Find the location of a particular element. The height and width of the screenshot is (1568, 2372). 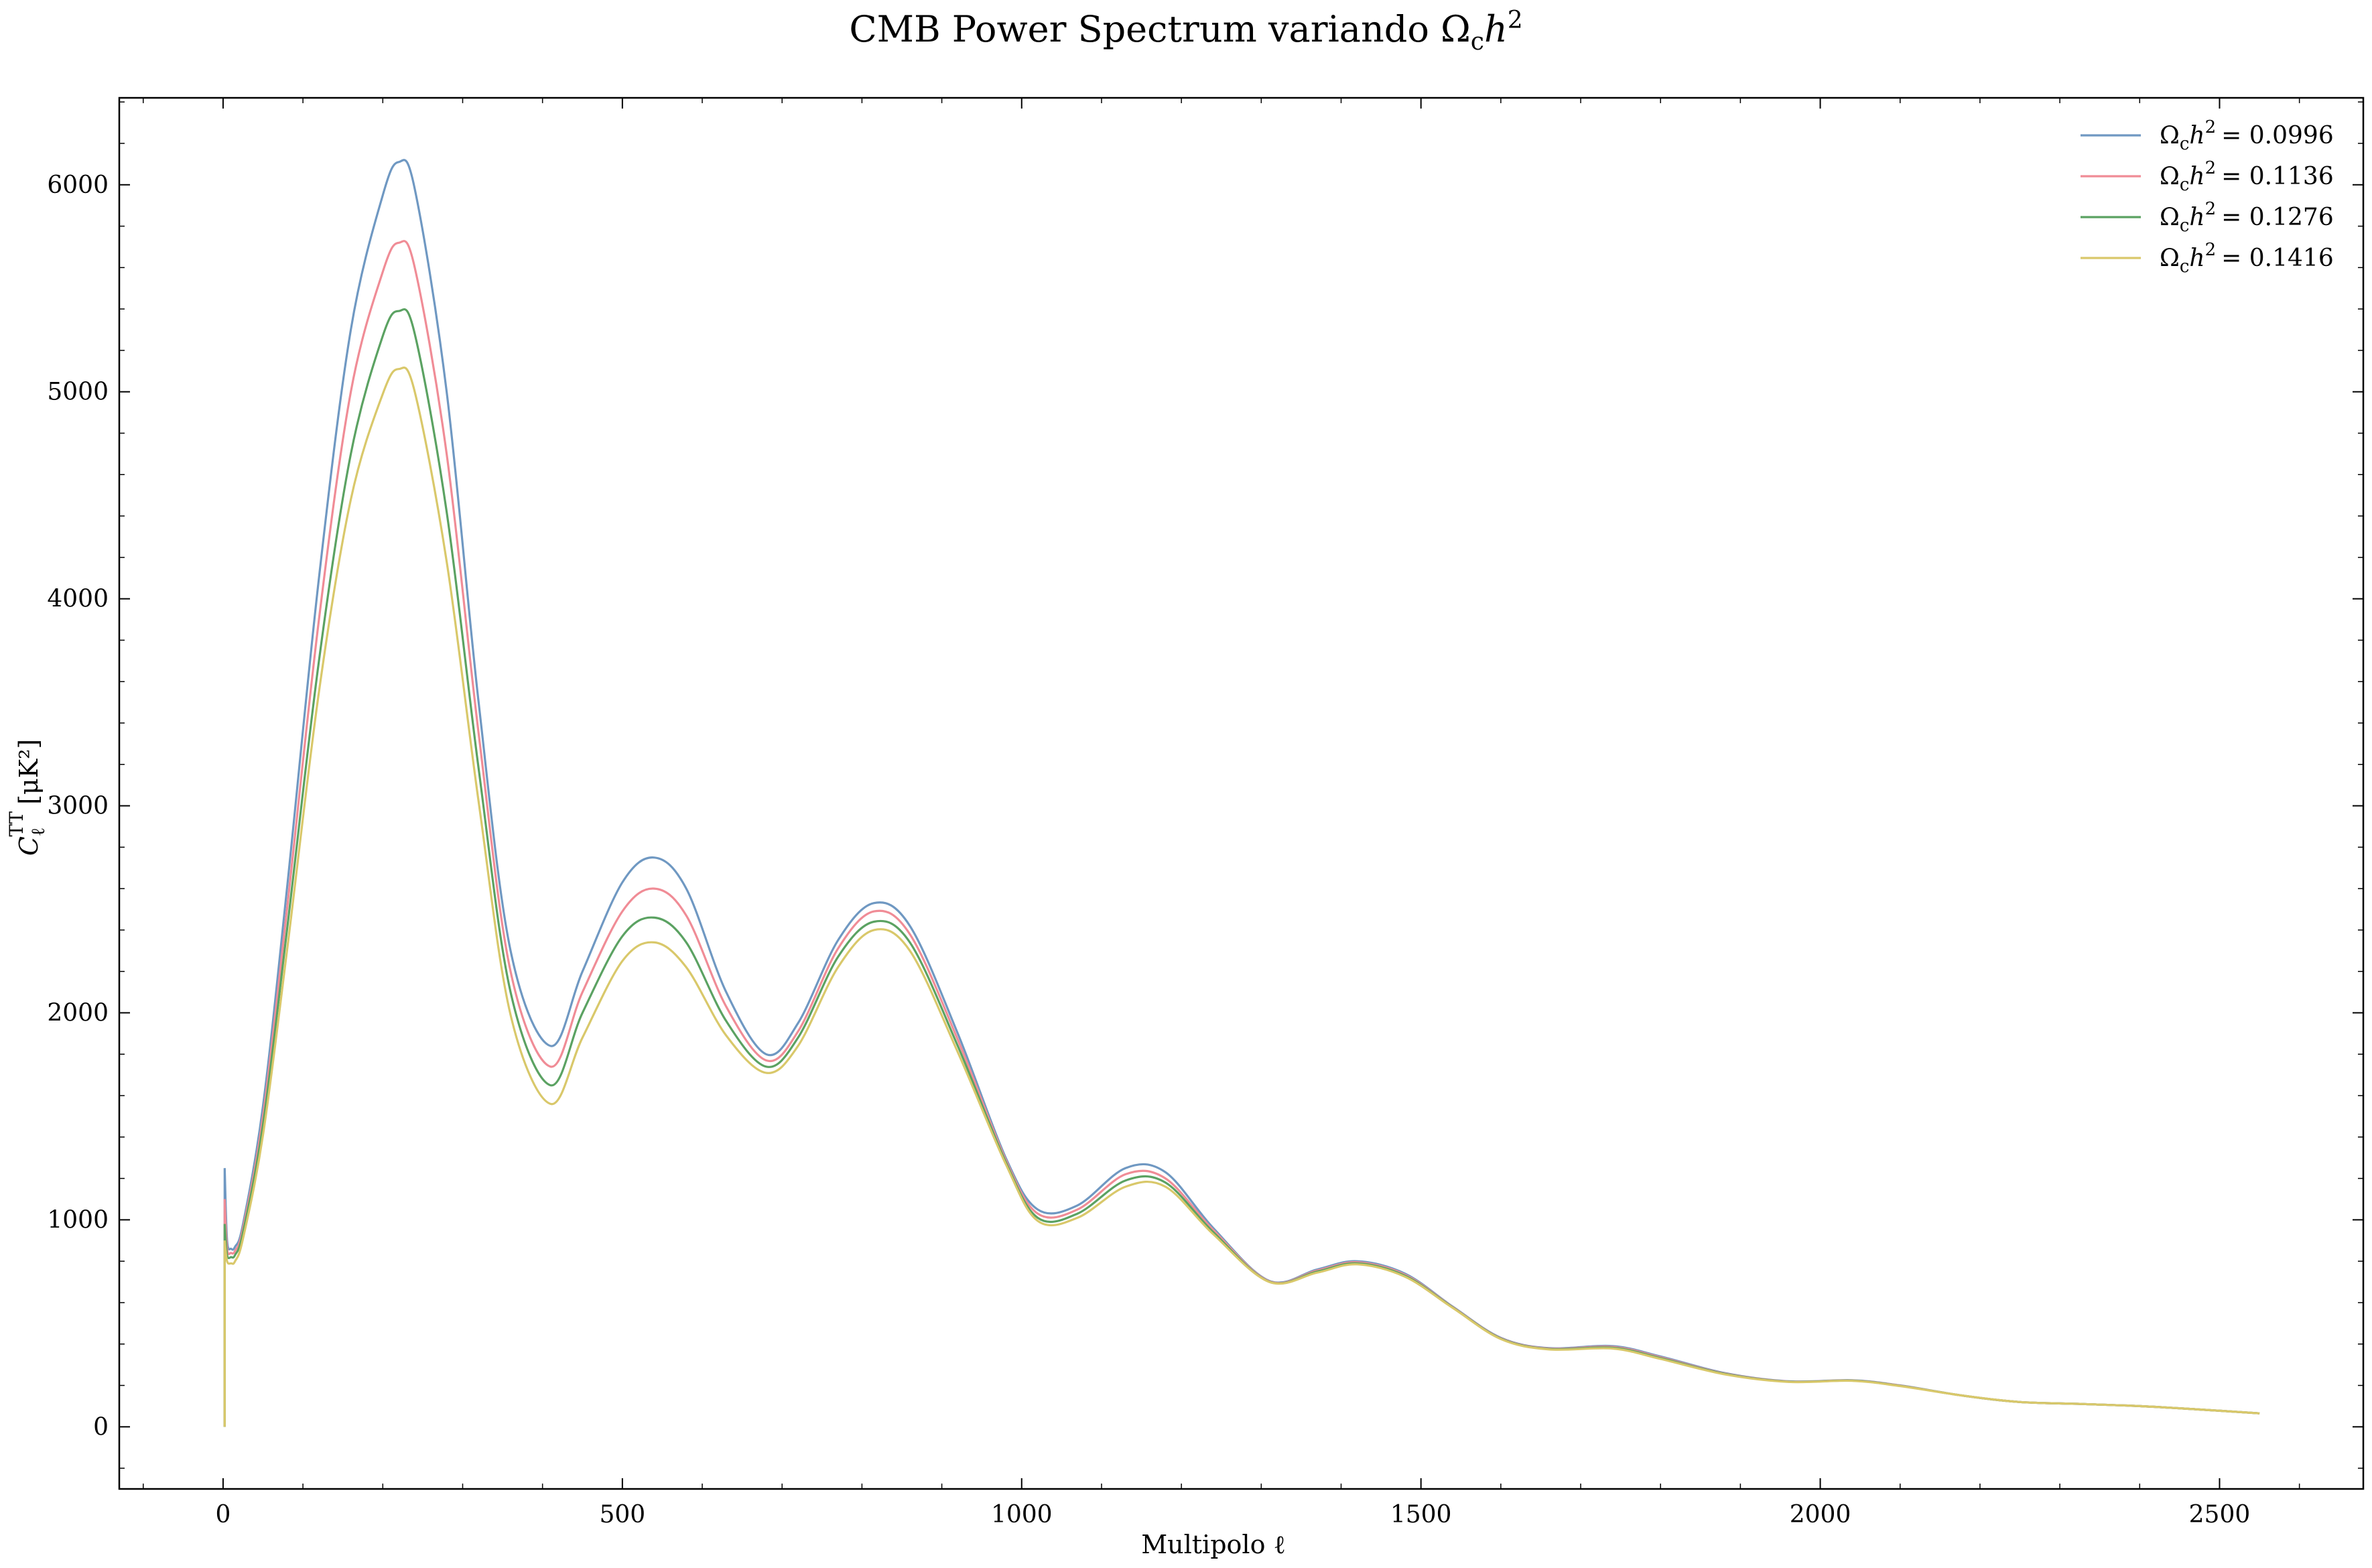

x-tick-label: 0 is located at coordinates (222, 1514).